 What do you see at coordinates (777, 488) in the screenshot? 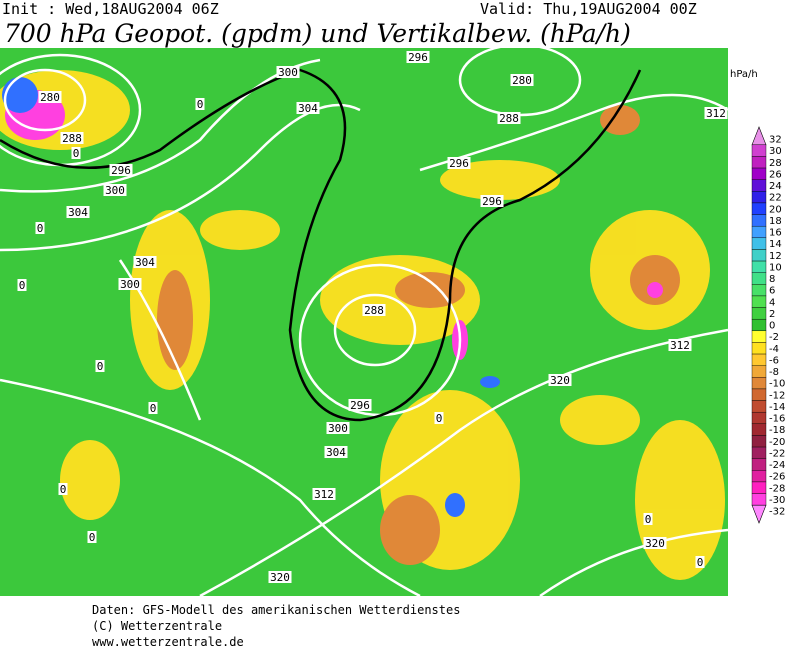
I see `colorbar-label: -28` at bounding box center [777, 488].